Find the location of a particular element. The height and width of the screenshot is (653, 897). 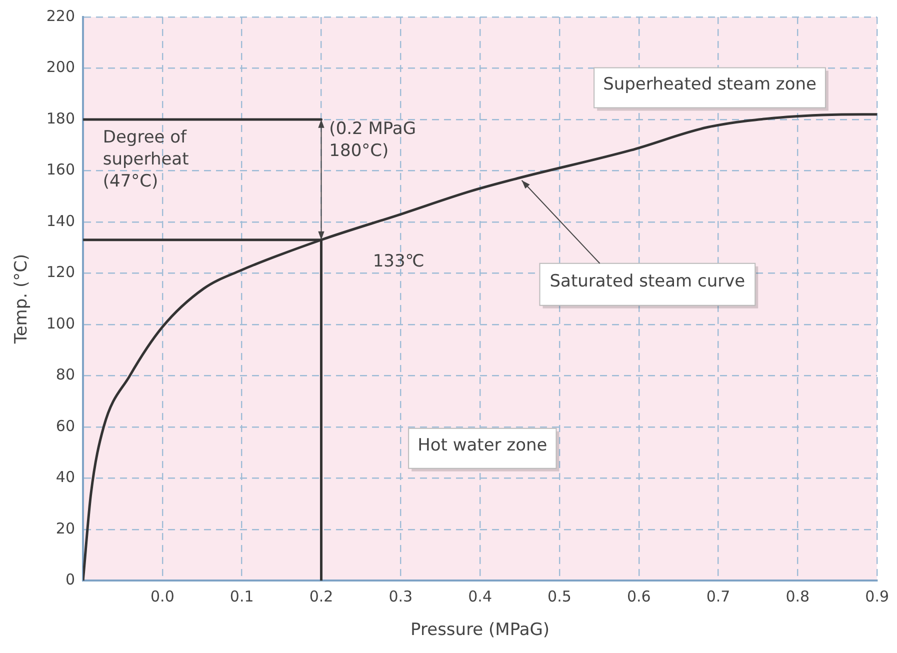

x-tick-label: 0.3 is located at coordinates (400, 596).